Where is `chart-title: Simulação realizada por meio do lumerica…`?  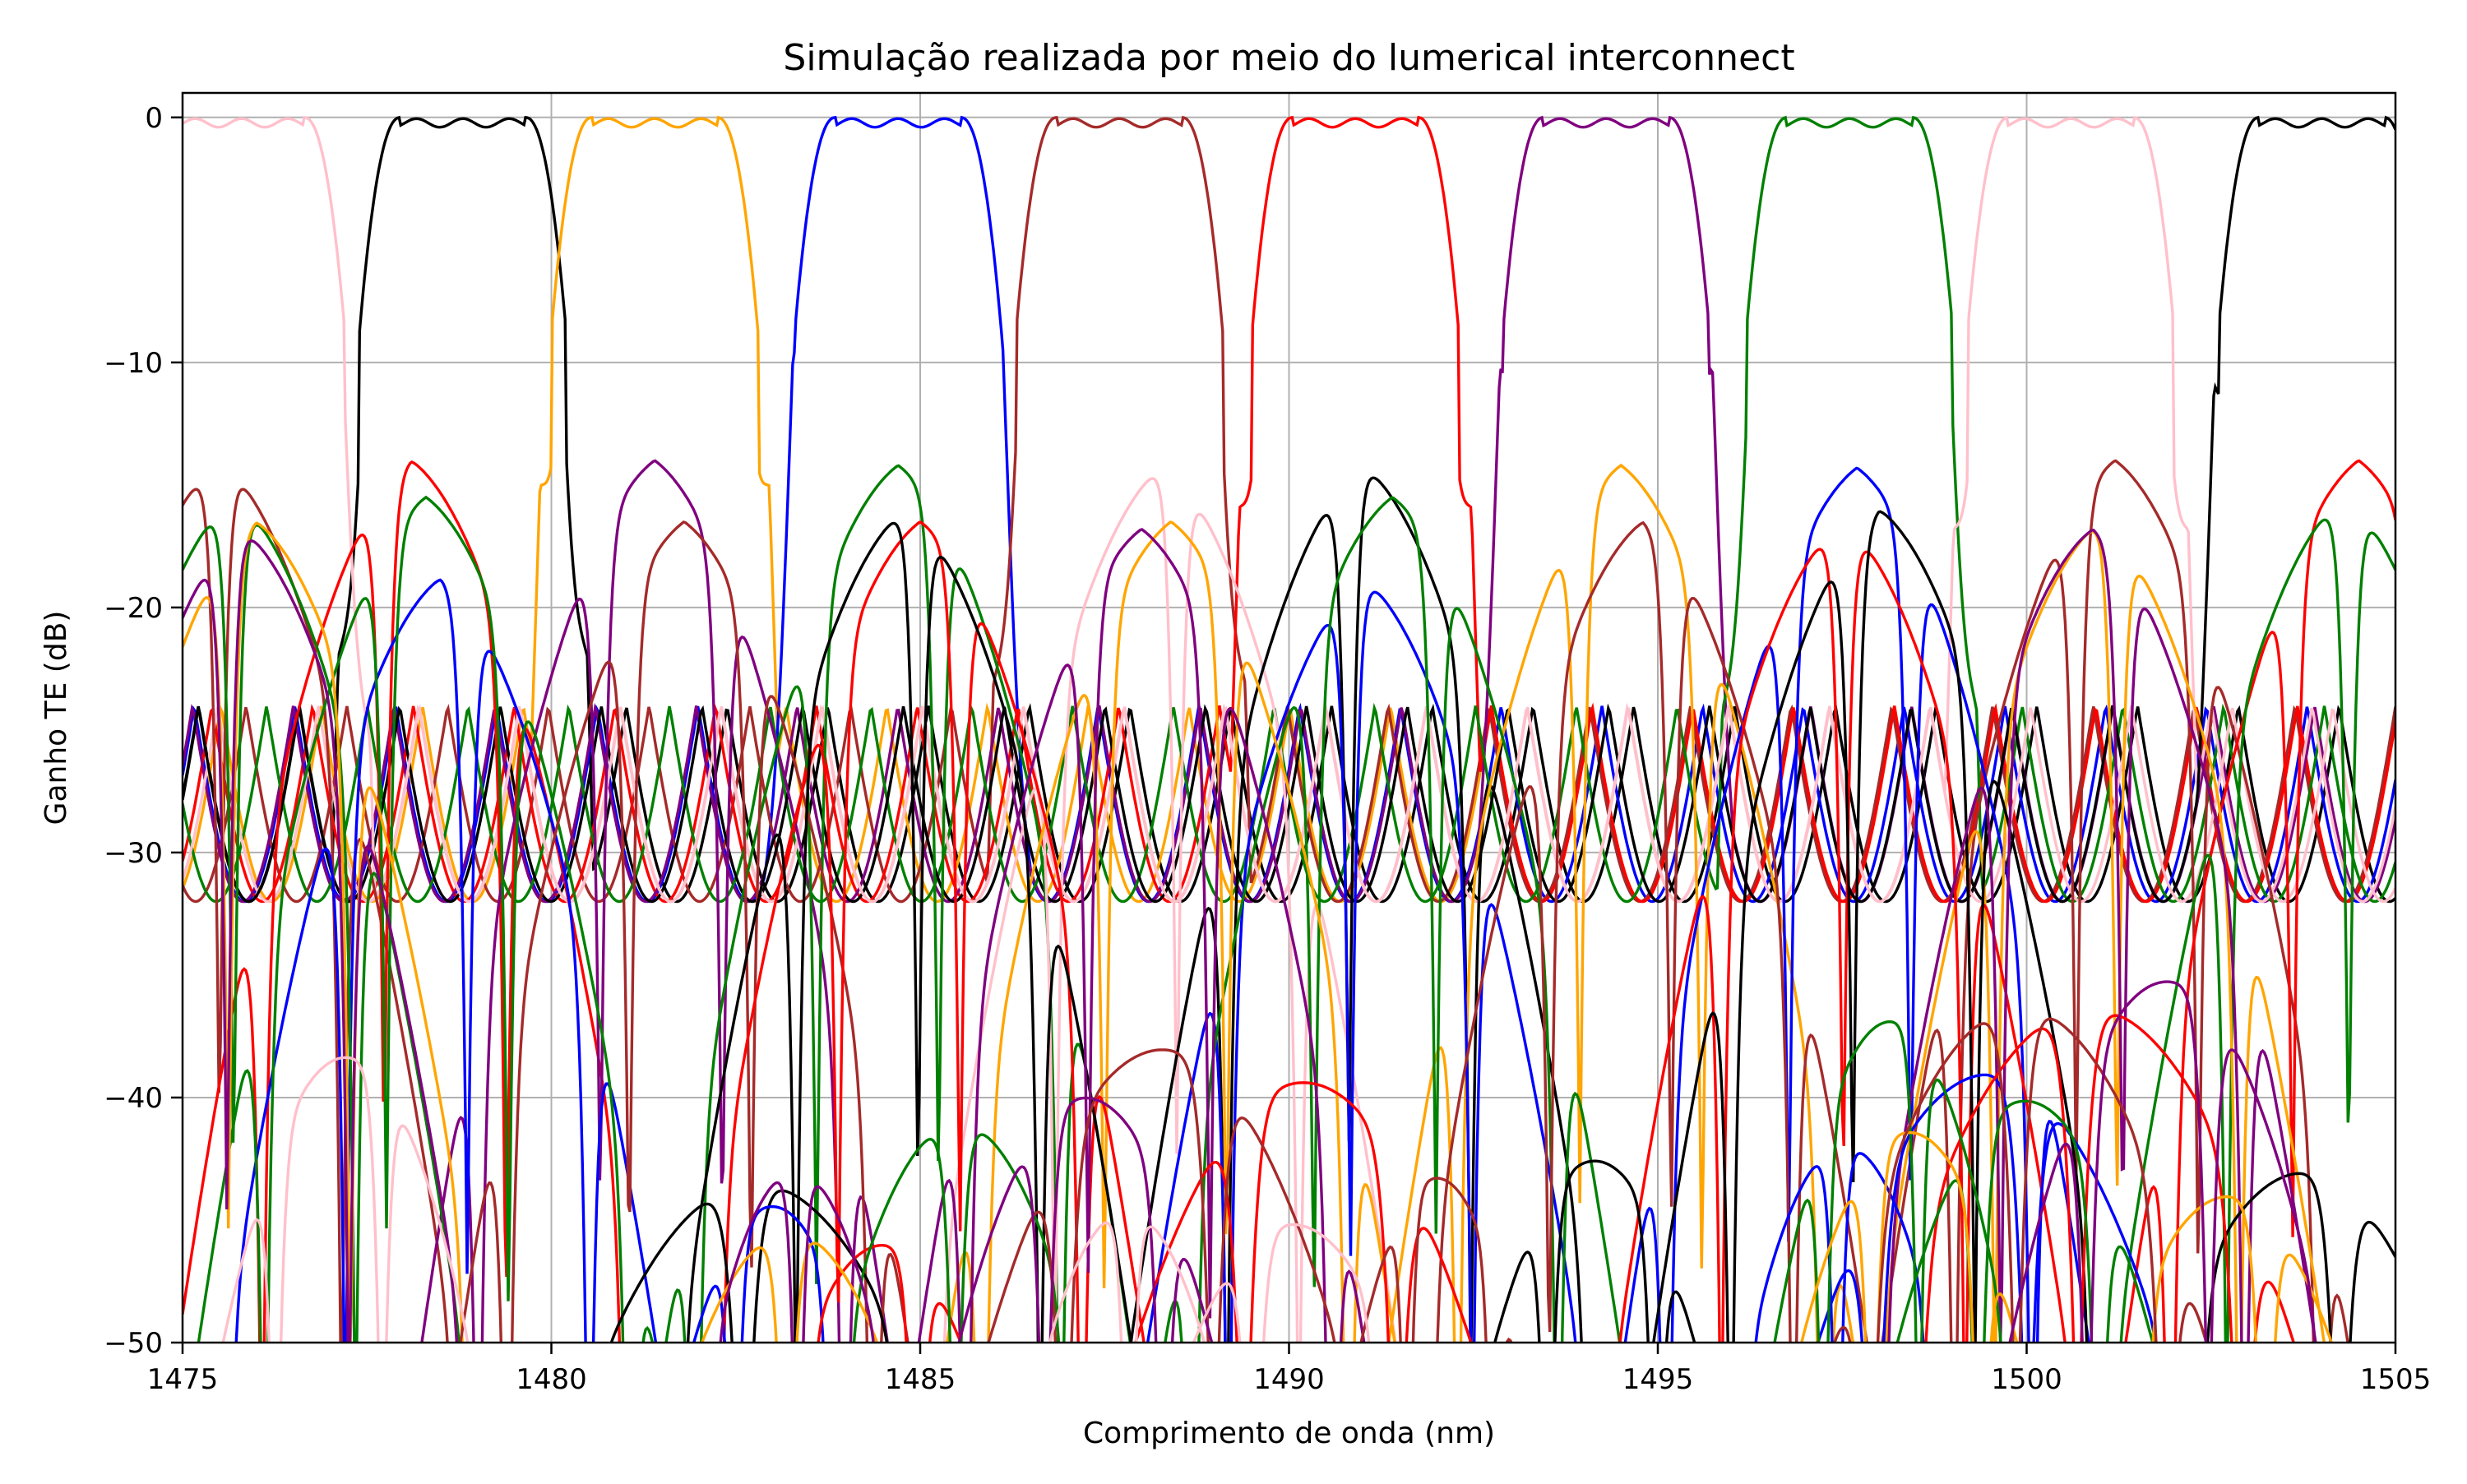
chart-title: Simulação realizada por meio do lumerica… is located at coordinates (1288, 58).